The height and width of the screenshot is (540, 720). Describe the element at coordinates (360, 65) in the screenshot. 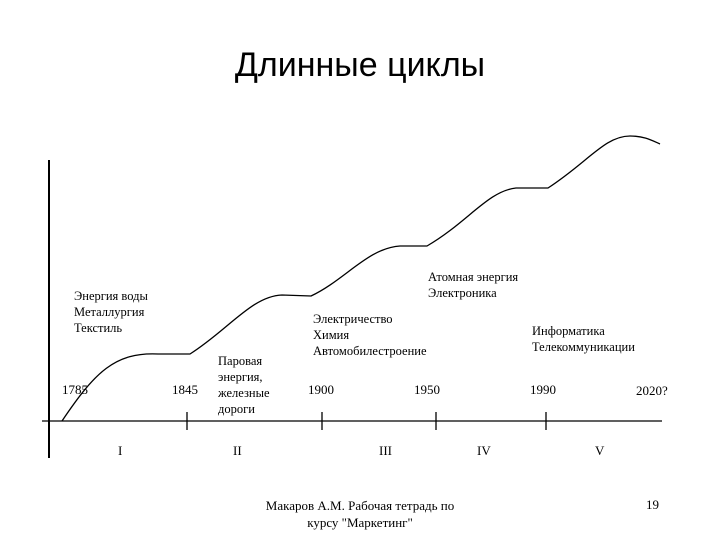

I see `page-title: Длинные циклы` at that location.